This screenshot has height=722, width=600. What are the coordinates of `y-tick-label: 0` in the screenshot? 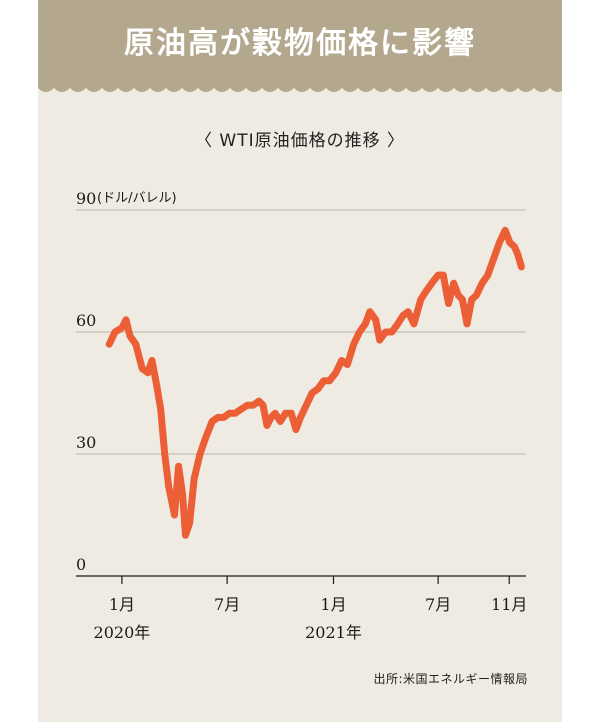 It's located at (81, 564).